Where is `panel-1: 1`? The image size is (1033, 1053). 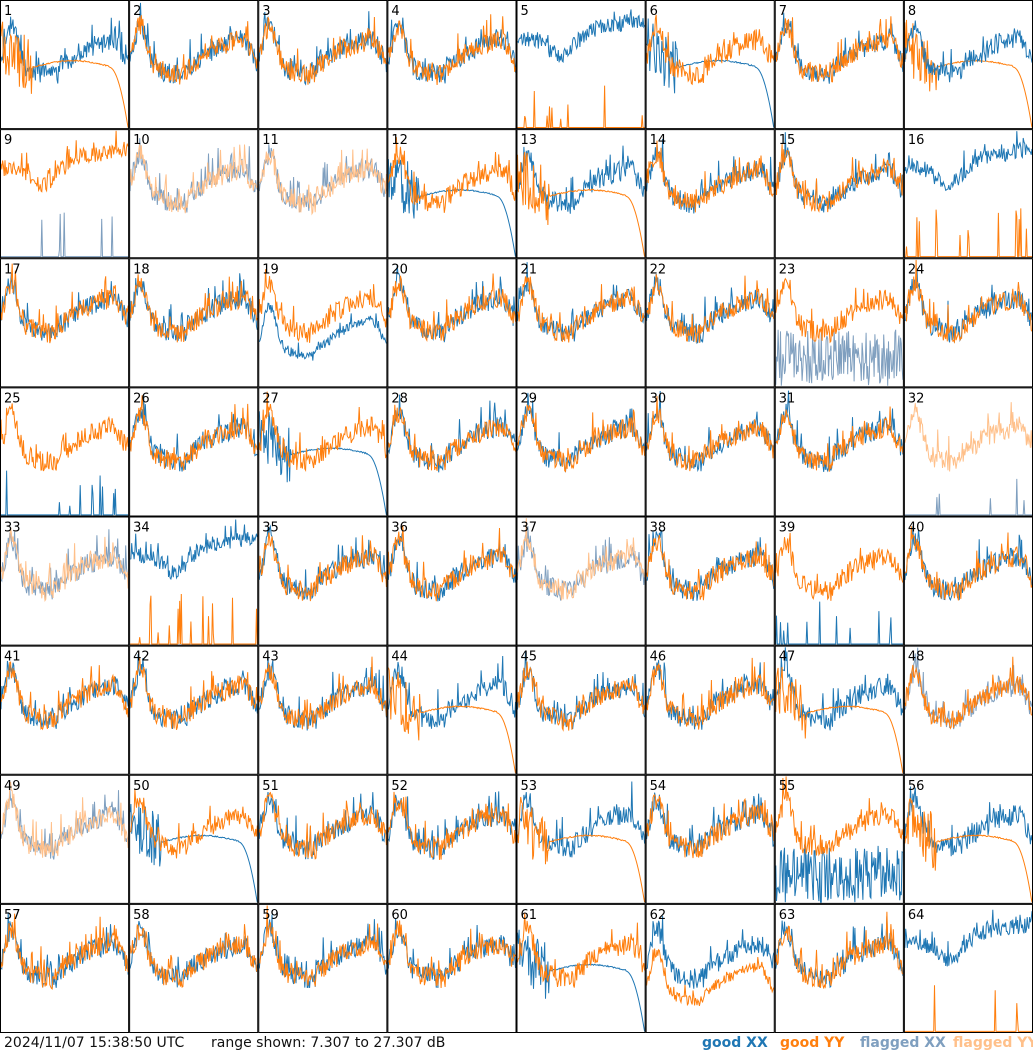
panel-1: 1 is located at coordinates (65, 65).